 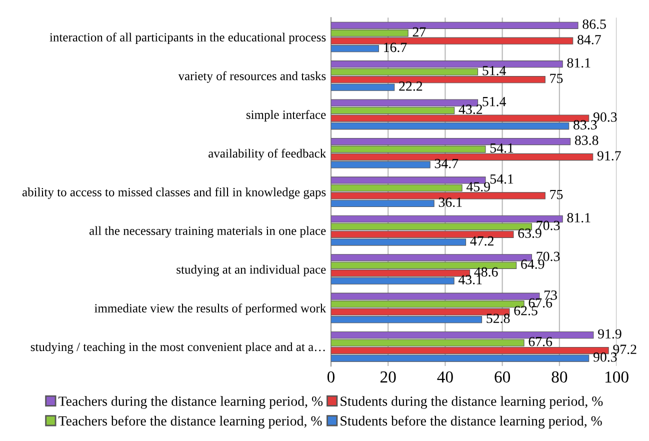 What do you see at coordinates (486, 272) in the screenshot?
I see `data-label: 48.6` at bounding box center [486, 272].